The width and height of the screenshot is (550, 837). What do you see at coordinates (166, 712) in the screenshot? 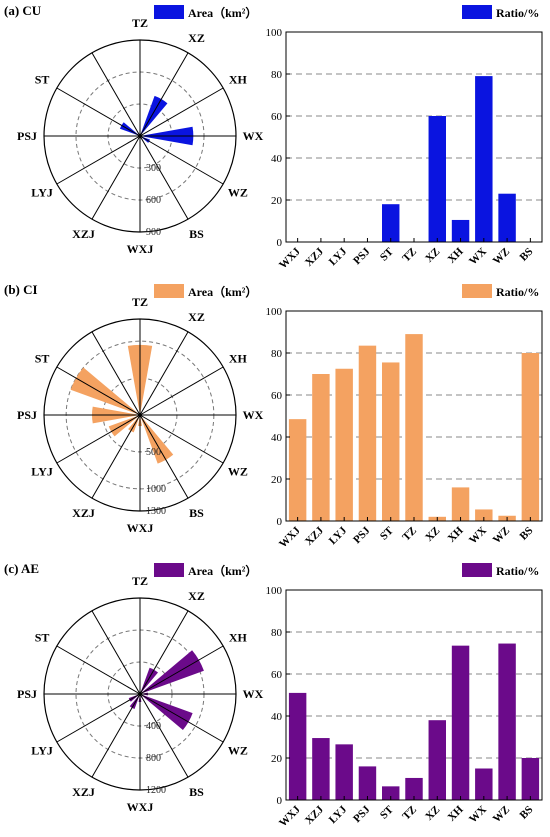
I see `polar-bar-wz` at bounding box center [166, 712].